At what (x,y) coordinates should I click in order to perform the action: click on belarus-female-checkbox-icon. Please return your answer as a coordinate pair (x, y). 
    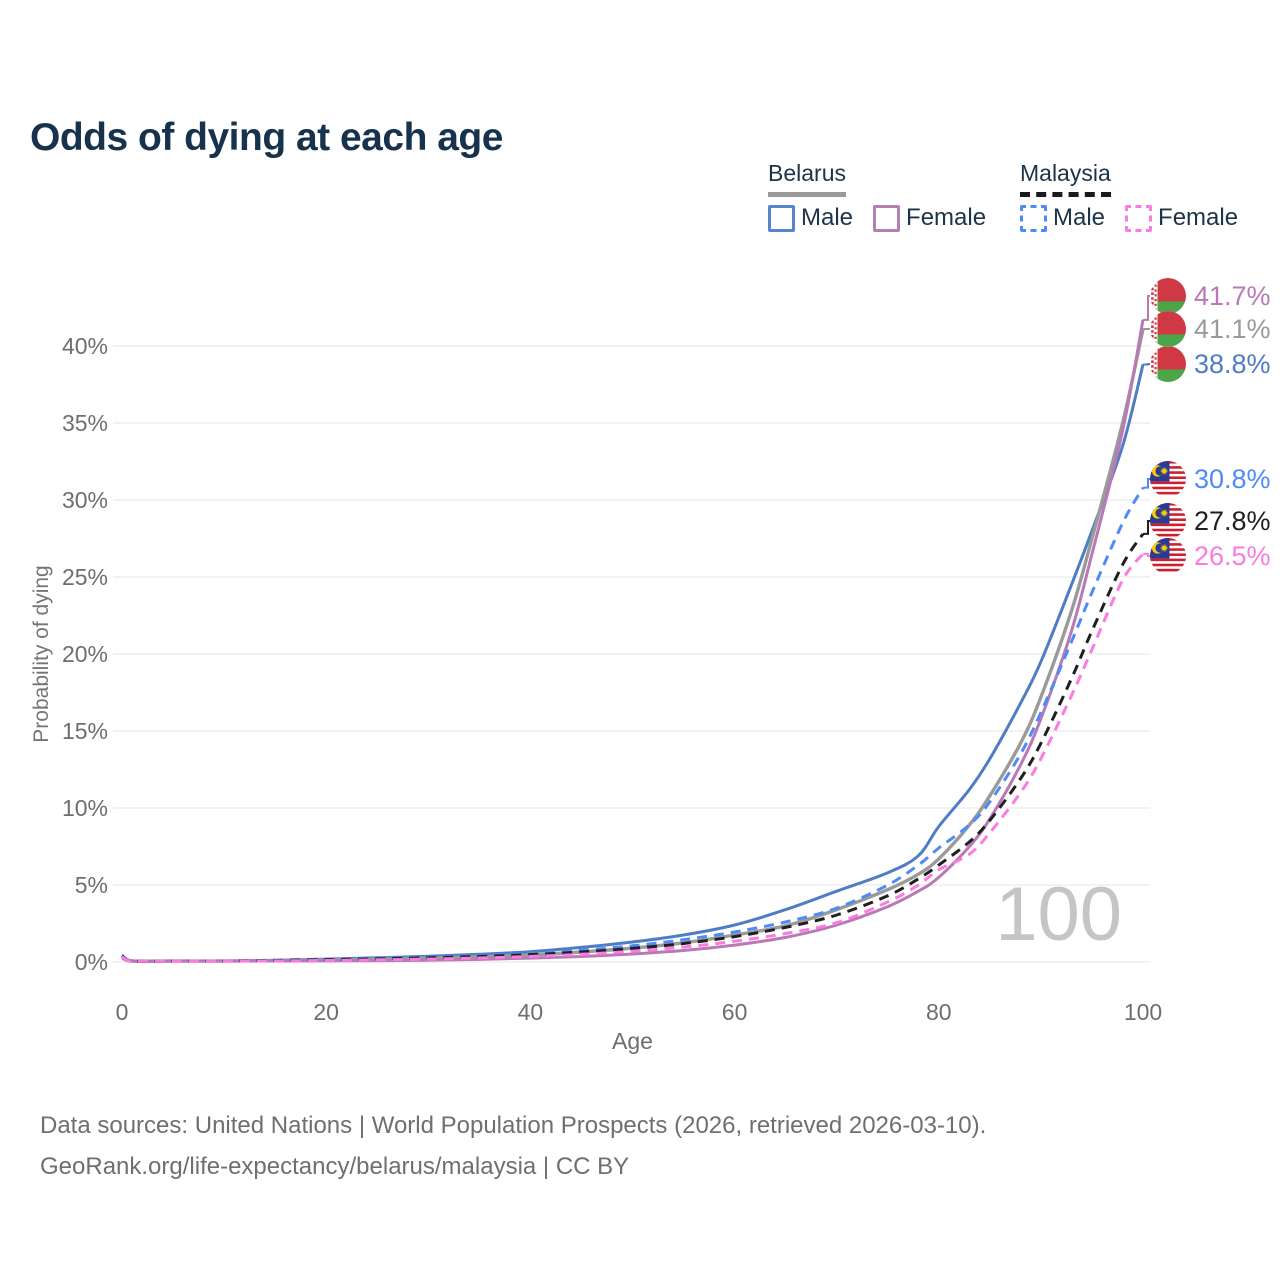
    Looking at the image, I should click on (887, 218).